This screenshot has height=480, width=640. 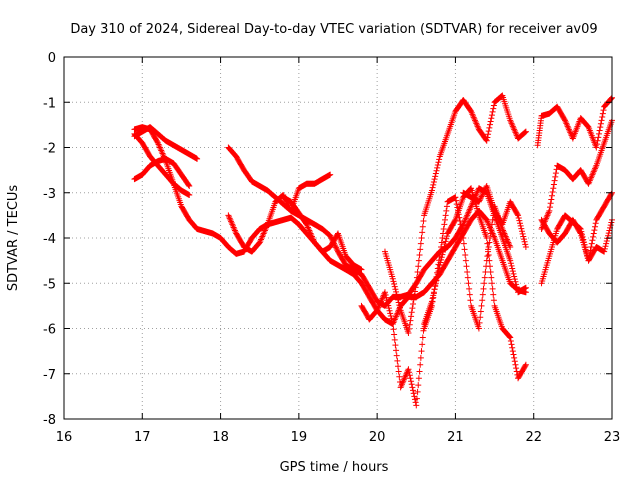 What do you see at coordinates (49, 284) in the screenshot?
I see `y-tick-label: -5` at bounding box center [49, 284].